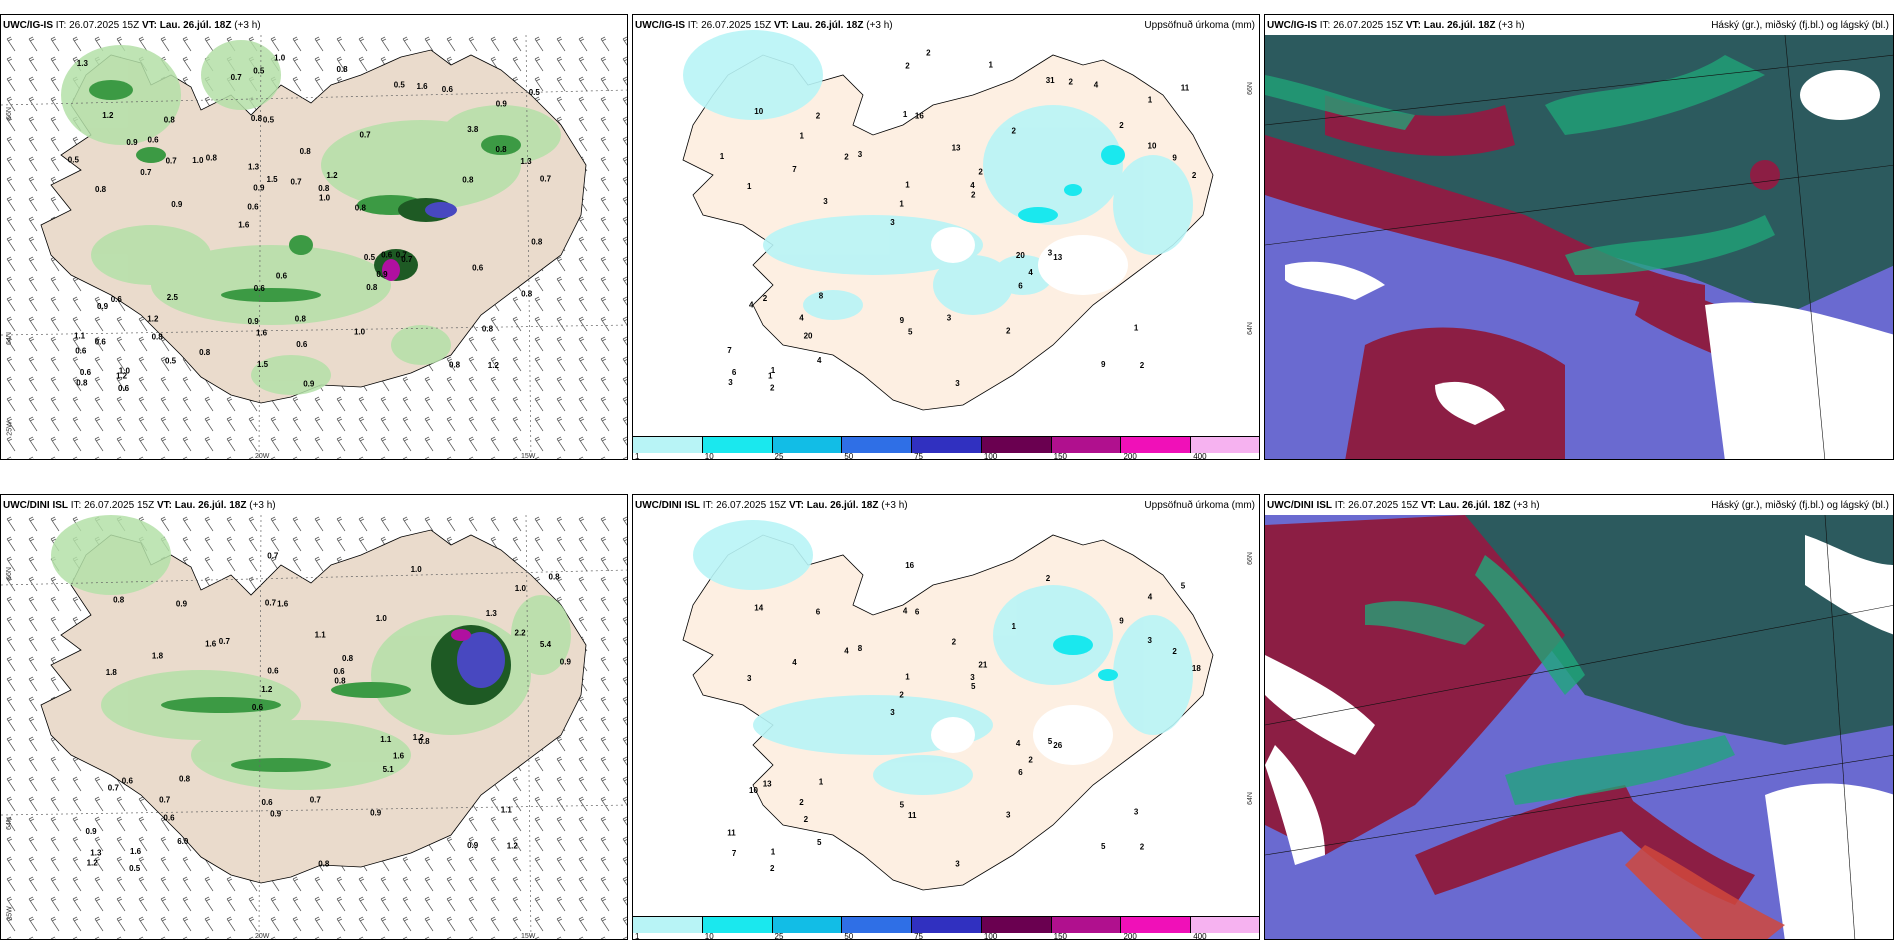 This screenshot has height=950, width=1900. I want to click on precip-value-label: 2.5, so click(173, 297).